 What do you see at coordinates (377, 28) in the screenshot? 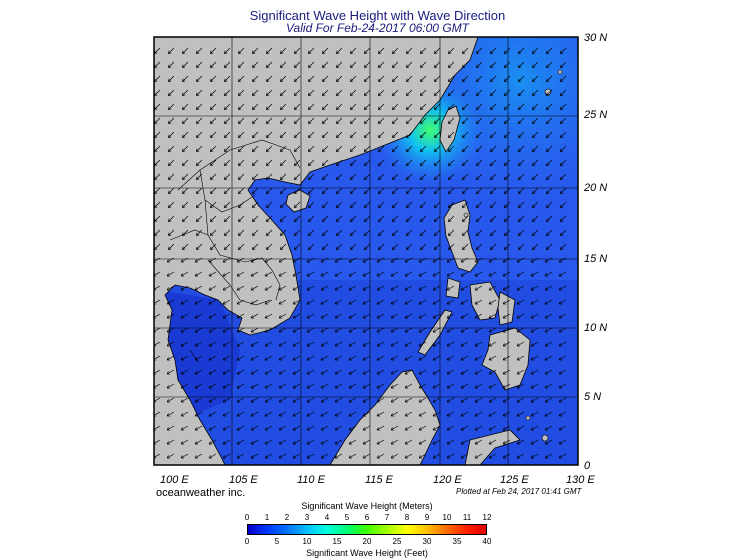
I see `map-subtitle: Valid For Feb-24-2017 06:00 GMT` at bounding box center [377, 28].